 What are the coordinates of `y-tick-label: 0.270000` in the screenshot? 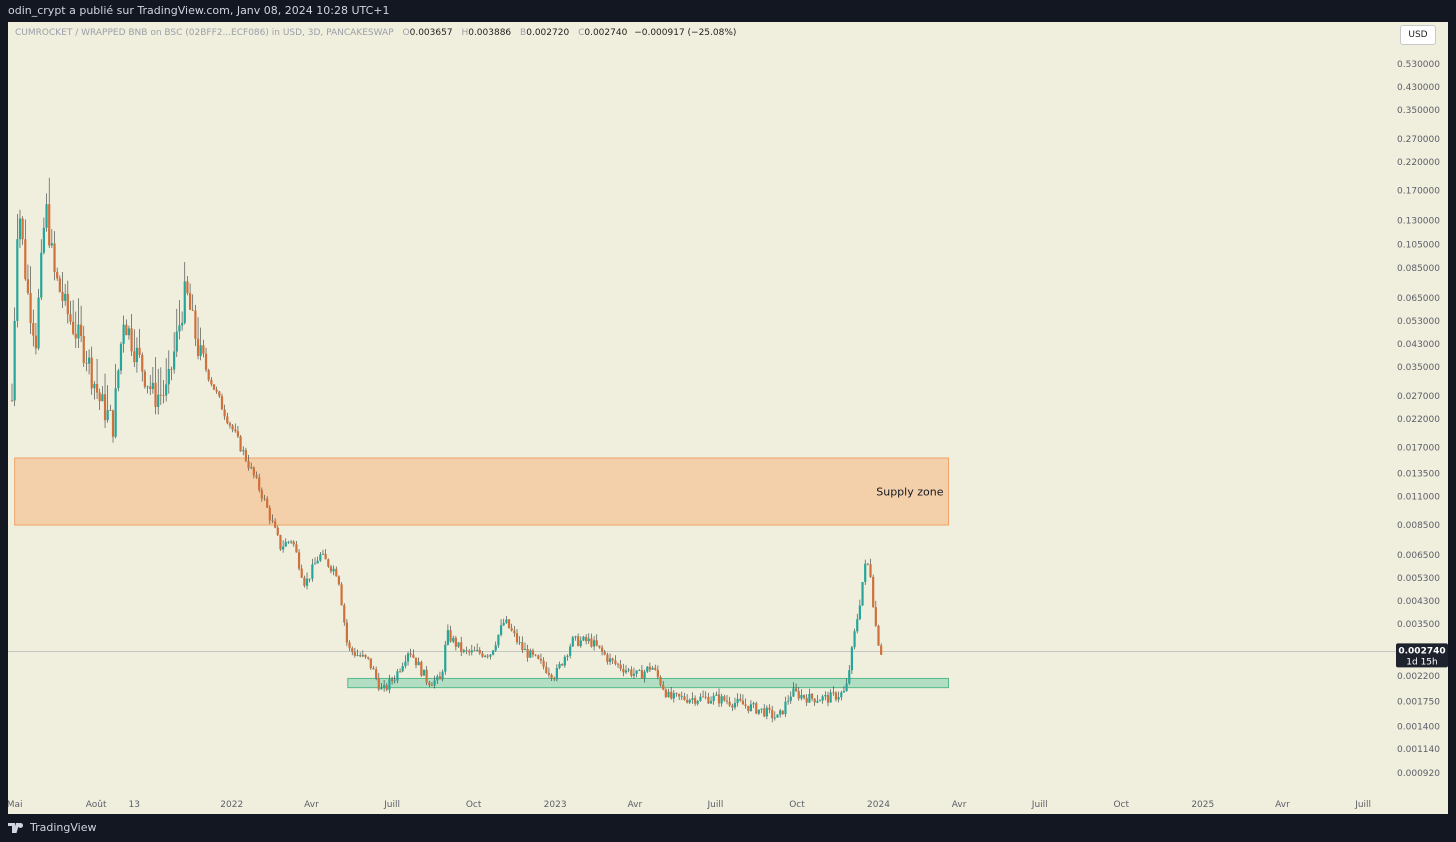 It's located at (1418, 140).